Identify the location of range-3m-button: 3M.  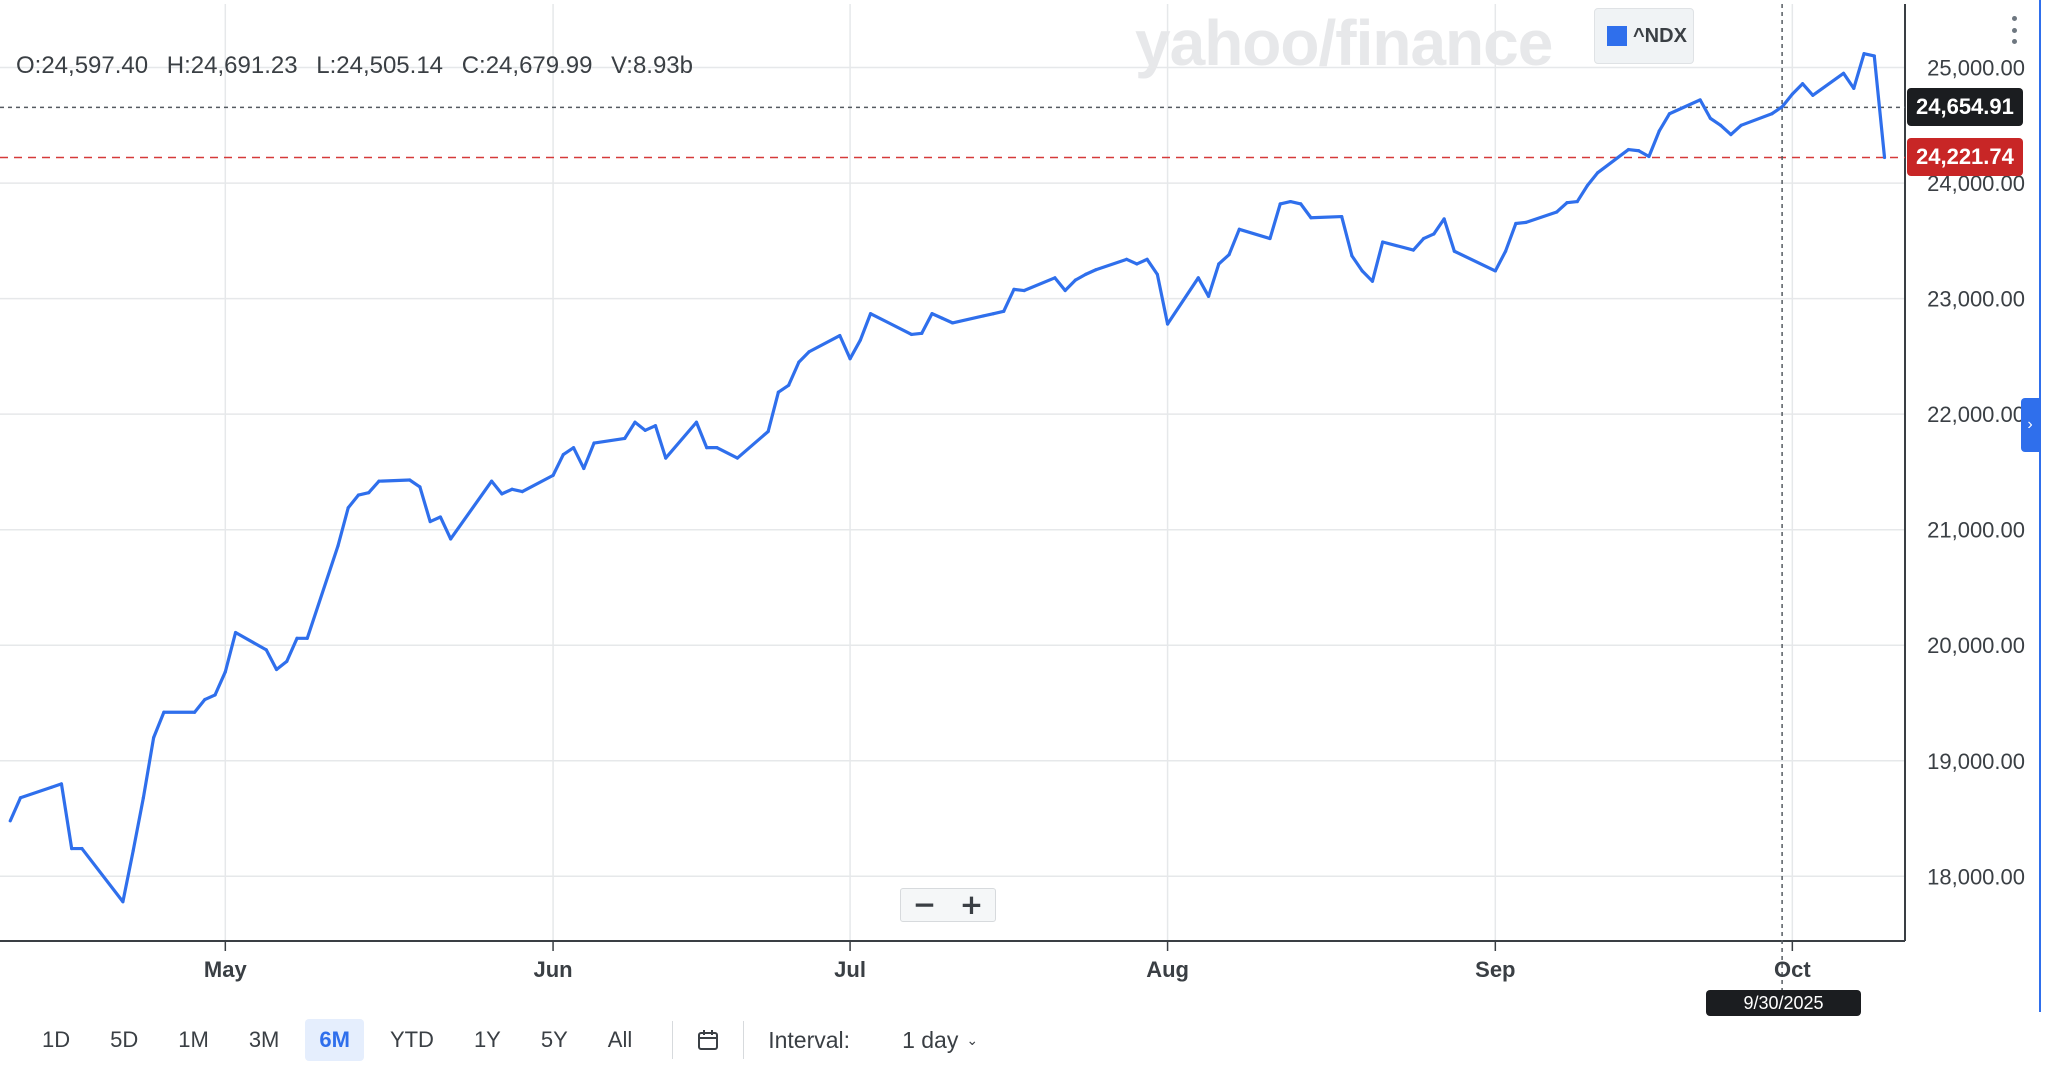
(264, 1040).